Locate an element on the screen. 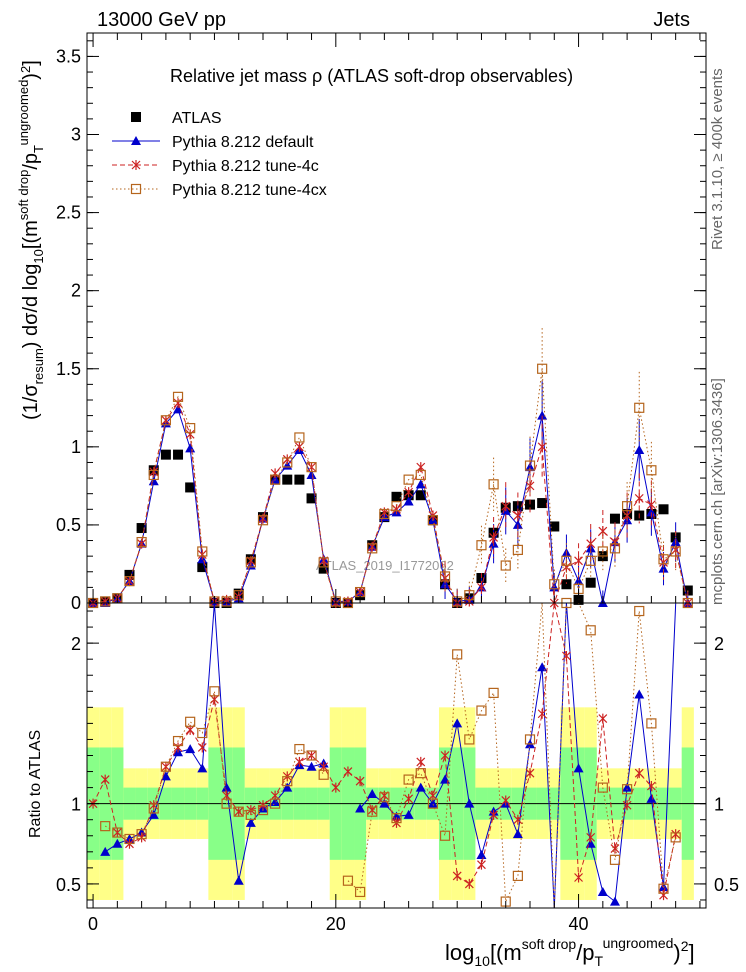 This screenshot has width=746, height=972. ratio-y-axis-label: Ratio to ATLAS is located at coordinates (35, 784).